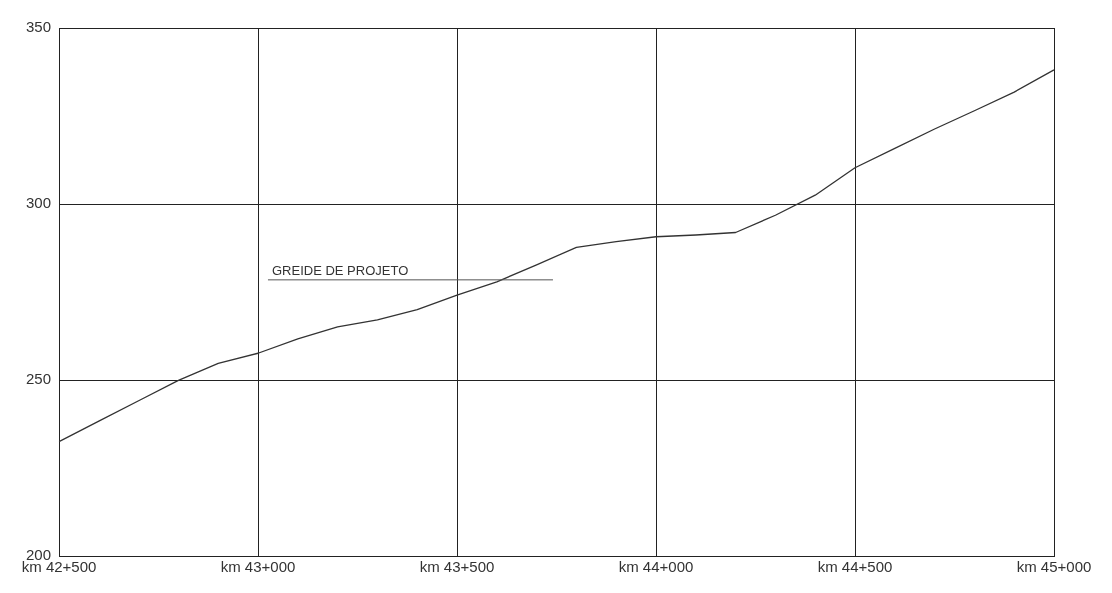 The height and width of the screenshot is (593, 1112). What do you see at coordinates (39, 27) in the screenshot?
I see `y-tick-label: 350` at bounding box center [39, 27].